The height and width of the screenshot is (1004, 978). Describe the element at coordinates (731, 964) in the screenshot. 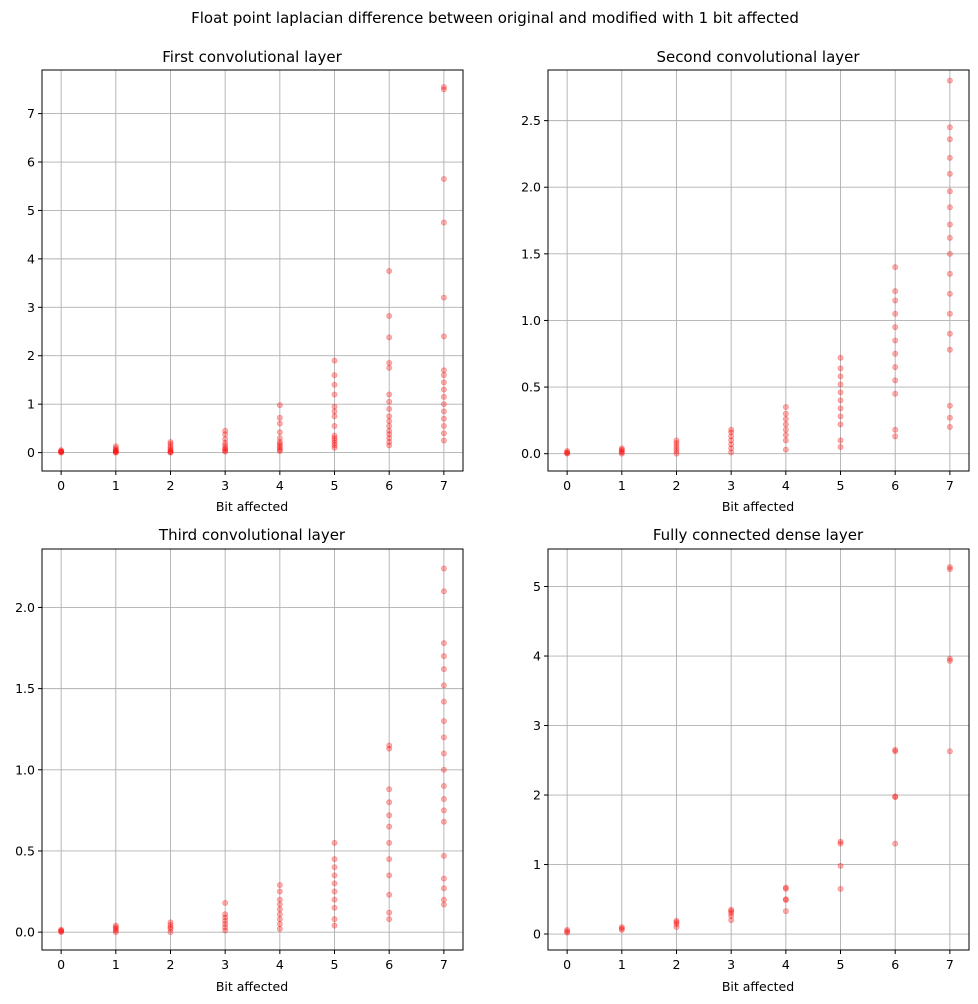

I see `x-tick-label: 3` at that location.